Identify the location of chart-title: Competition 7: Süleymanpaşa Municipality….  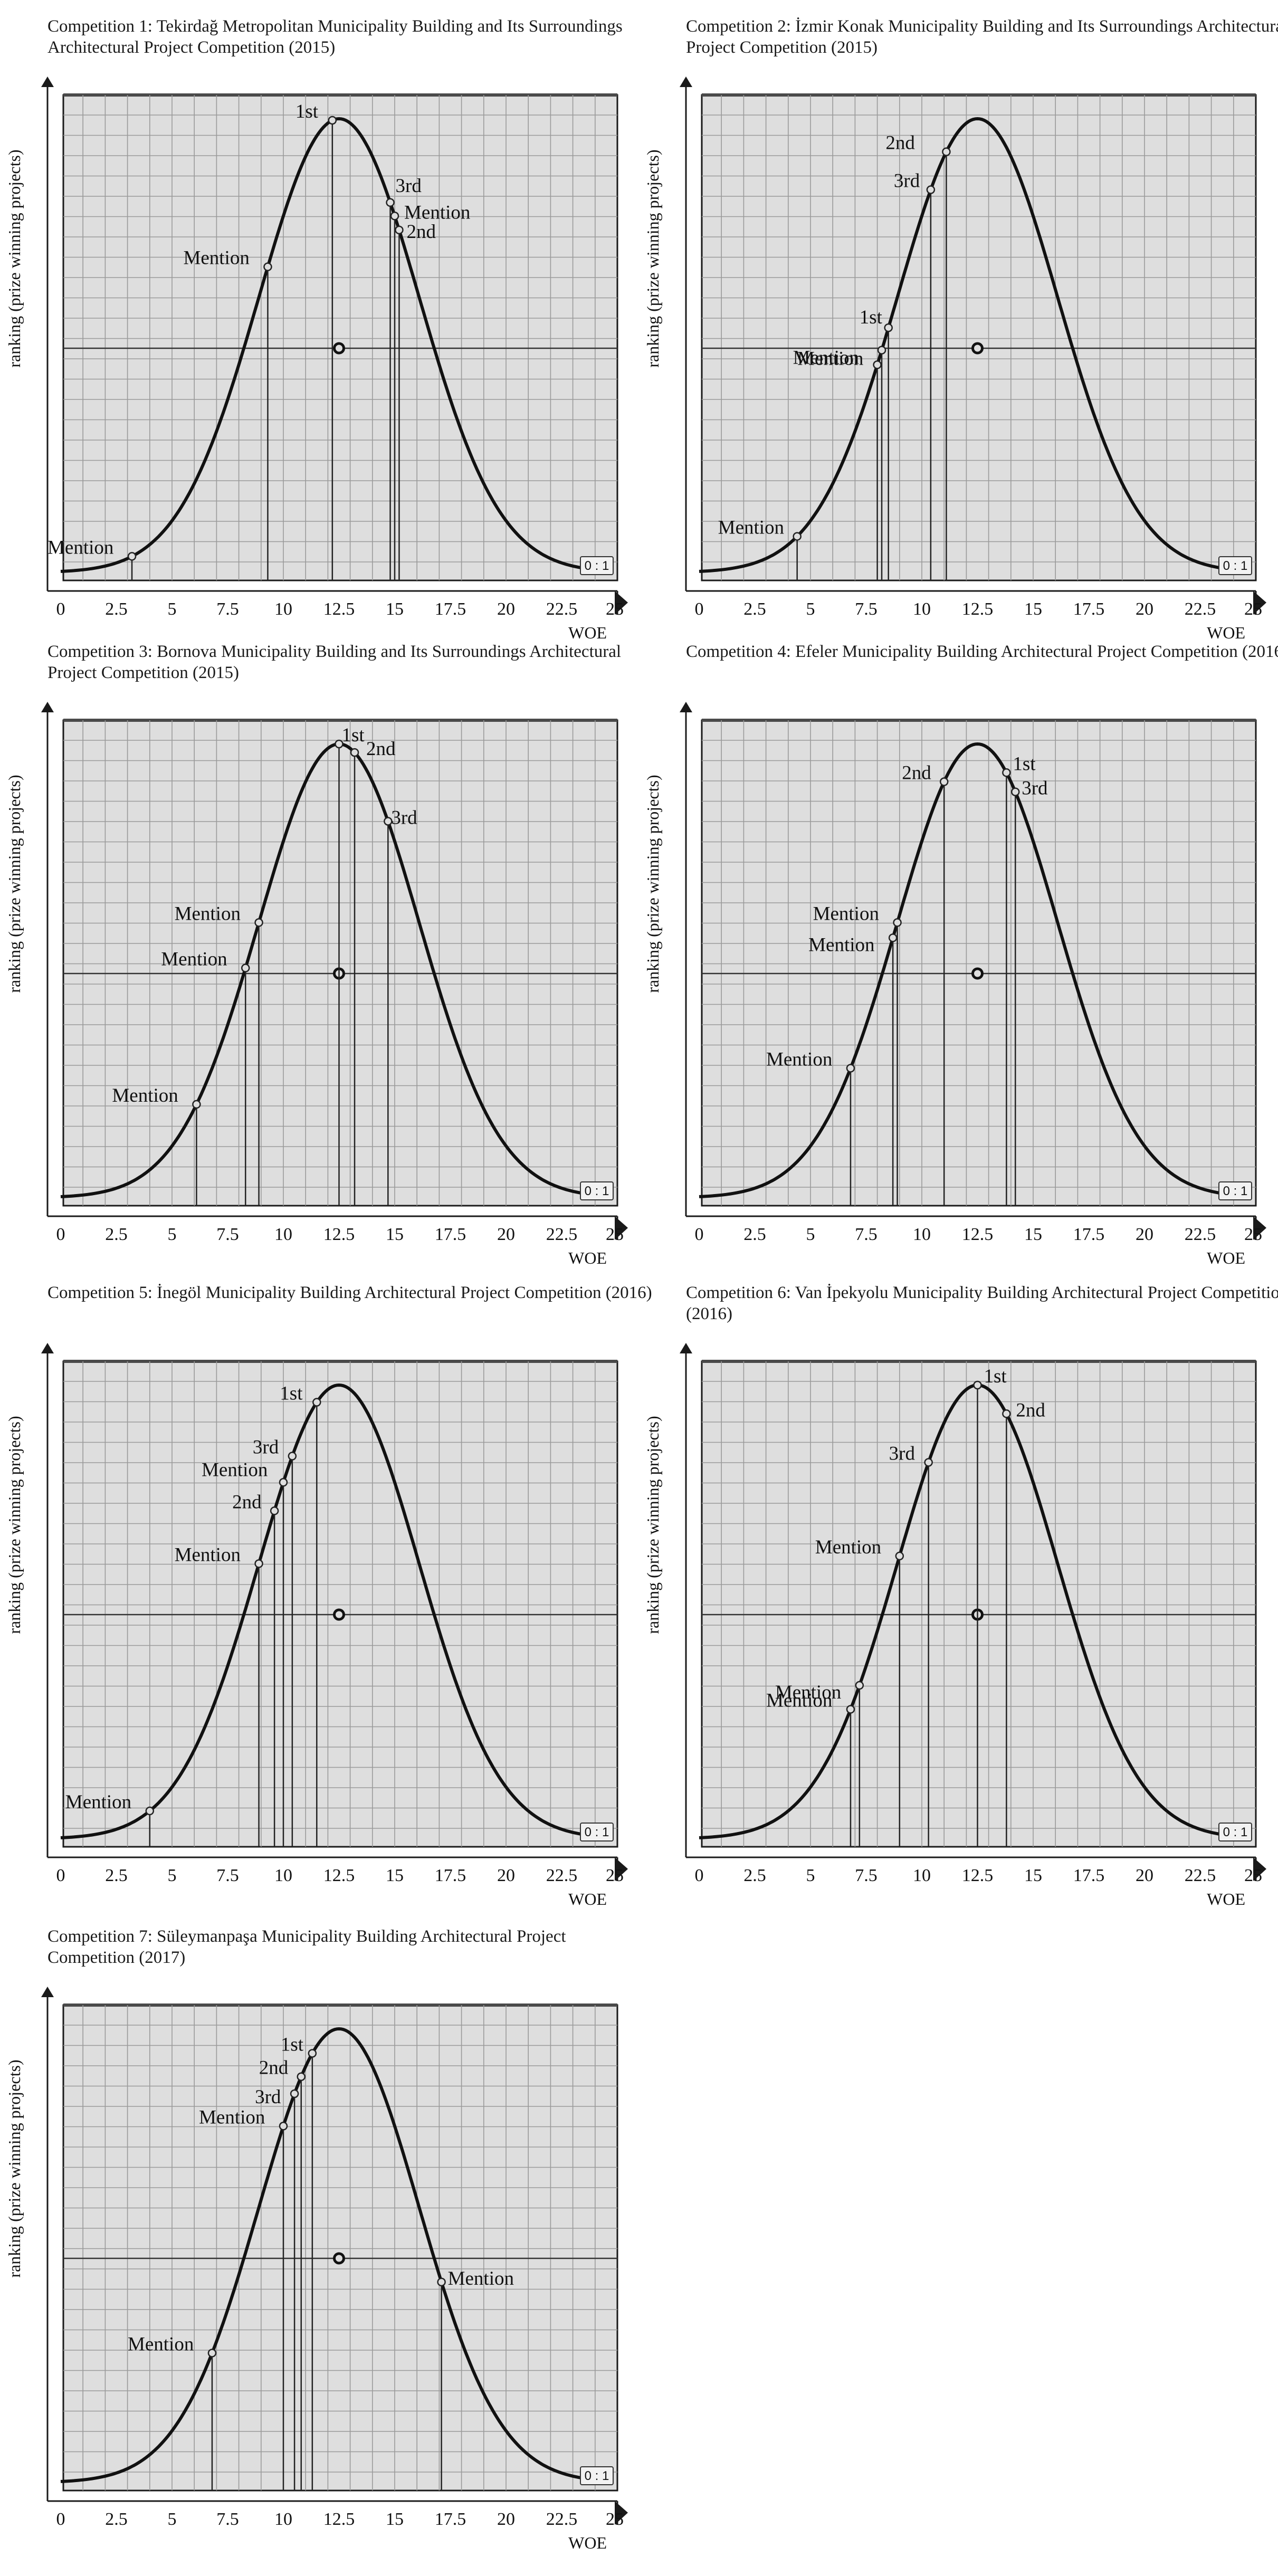
(306, 1947).